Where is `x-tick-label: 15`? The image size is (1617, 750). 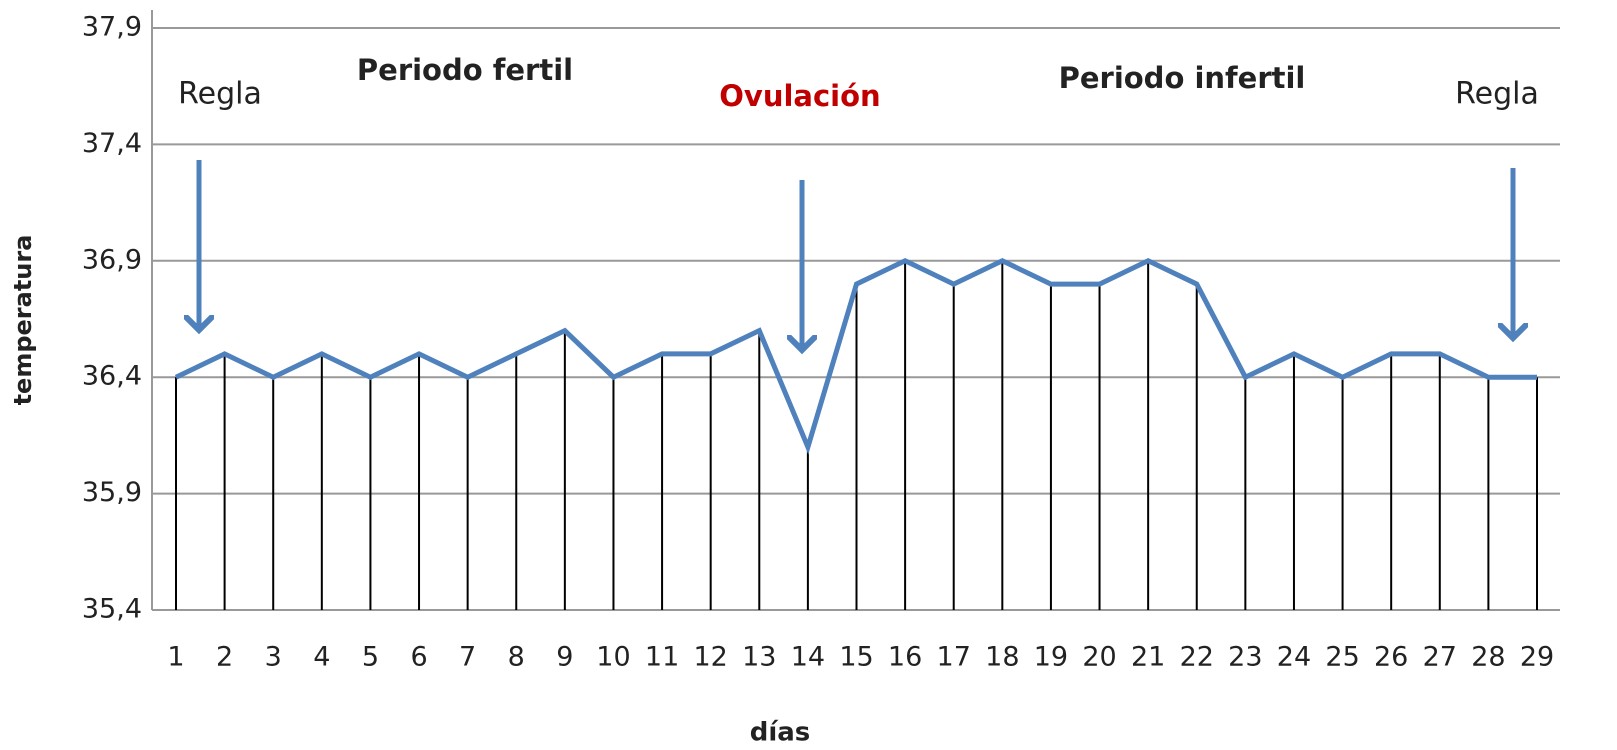 x-tick-label: 15 is located at coordinates (856, 657).